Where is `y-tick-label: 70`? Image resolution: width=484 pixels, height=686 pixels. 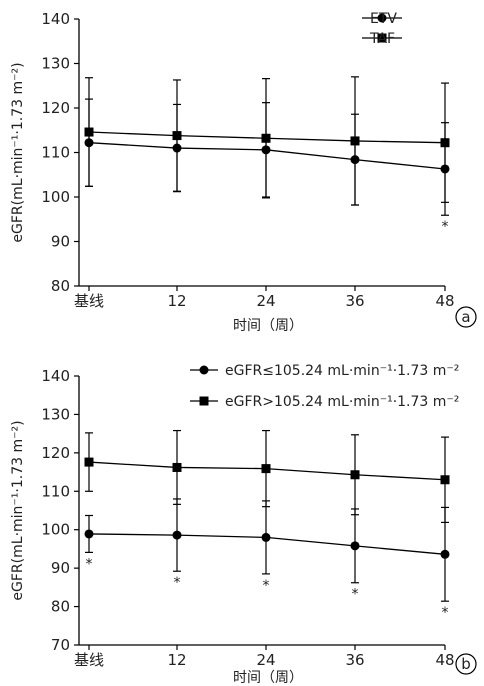
y-tick-label: 70 is located at coordinates (60, 645).